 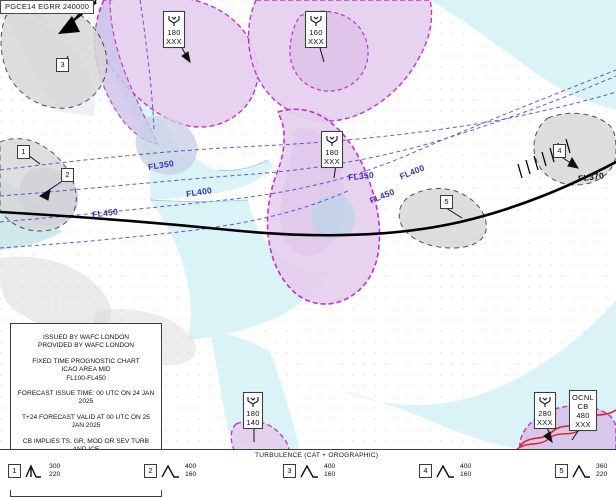 I want to click on ocnl-cb-box: OCNL CB 480 XXX, so click(x=583, y=410).